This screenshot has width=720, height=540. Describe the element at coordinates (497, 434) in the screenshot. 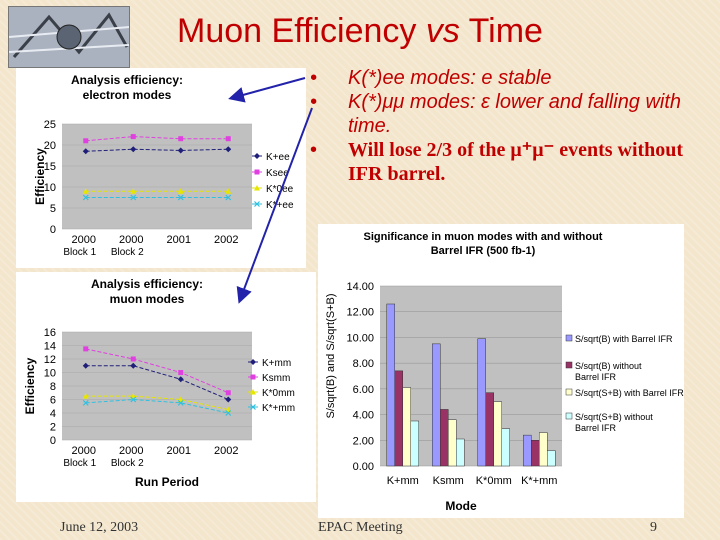

I see `bar-K*0mm-2` at that location.